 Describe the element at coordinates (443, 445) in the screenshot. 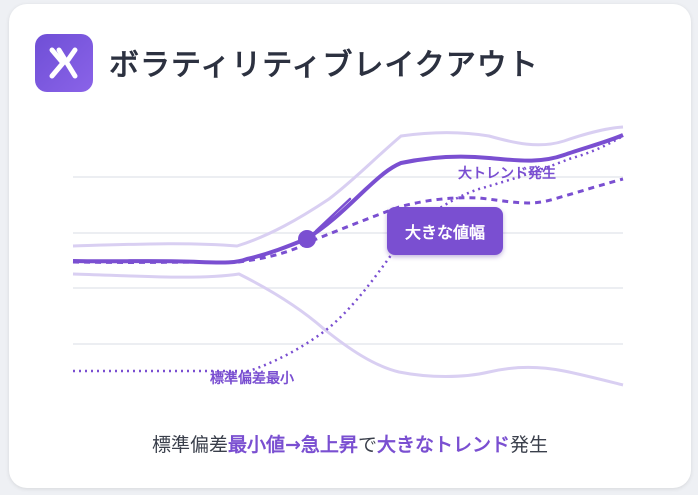

I see `caption-highlight: 大きなトレンド` at that location.